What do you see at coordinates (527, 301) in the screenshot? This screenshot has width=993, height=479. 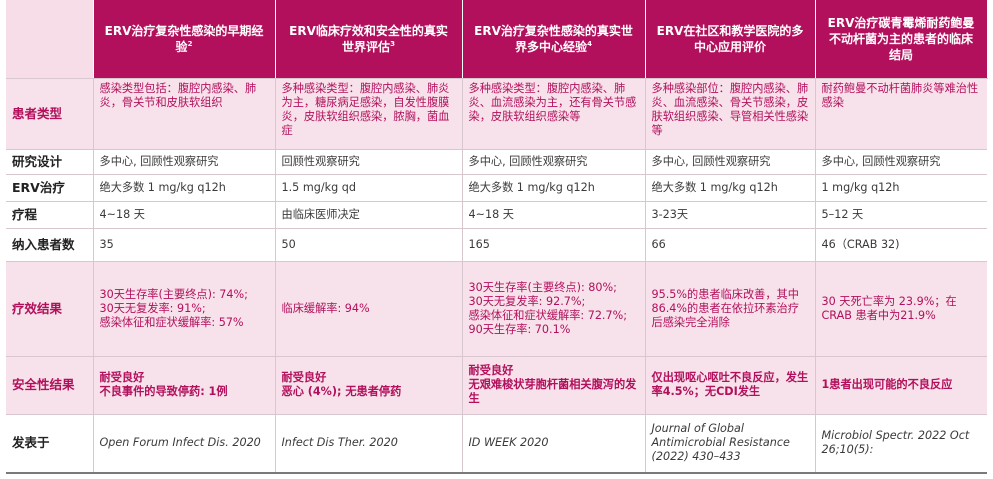 I see `cell-line: 30天无复发率: 92.7%;` at bounding box center [527, 301].